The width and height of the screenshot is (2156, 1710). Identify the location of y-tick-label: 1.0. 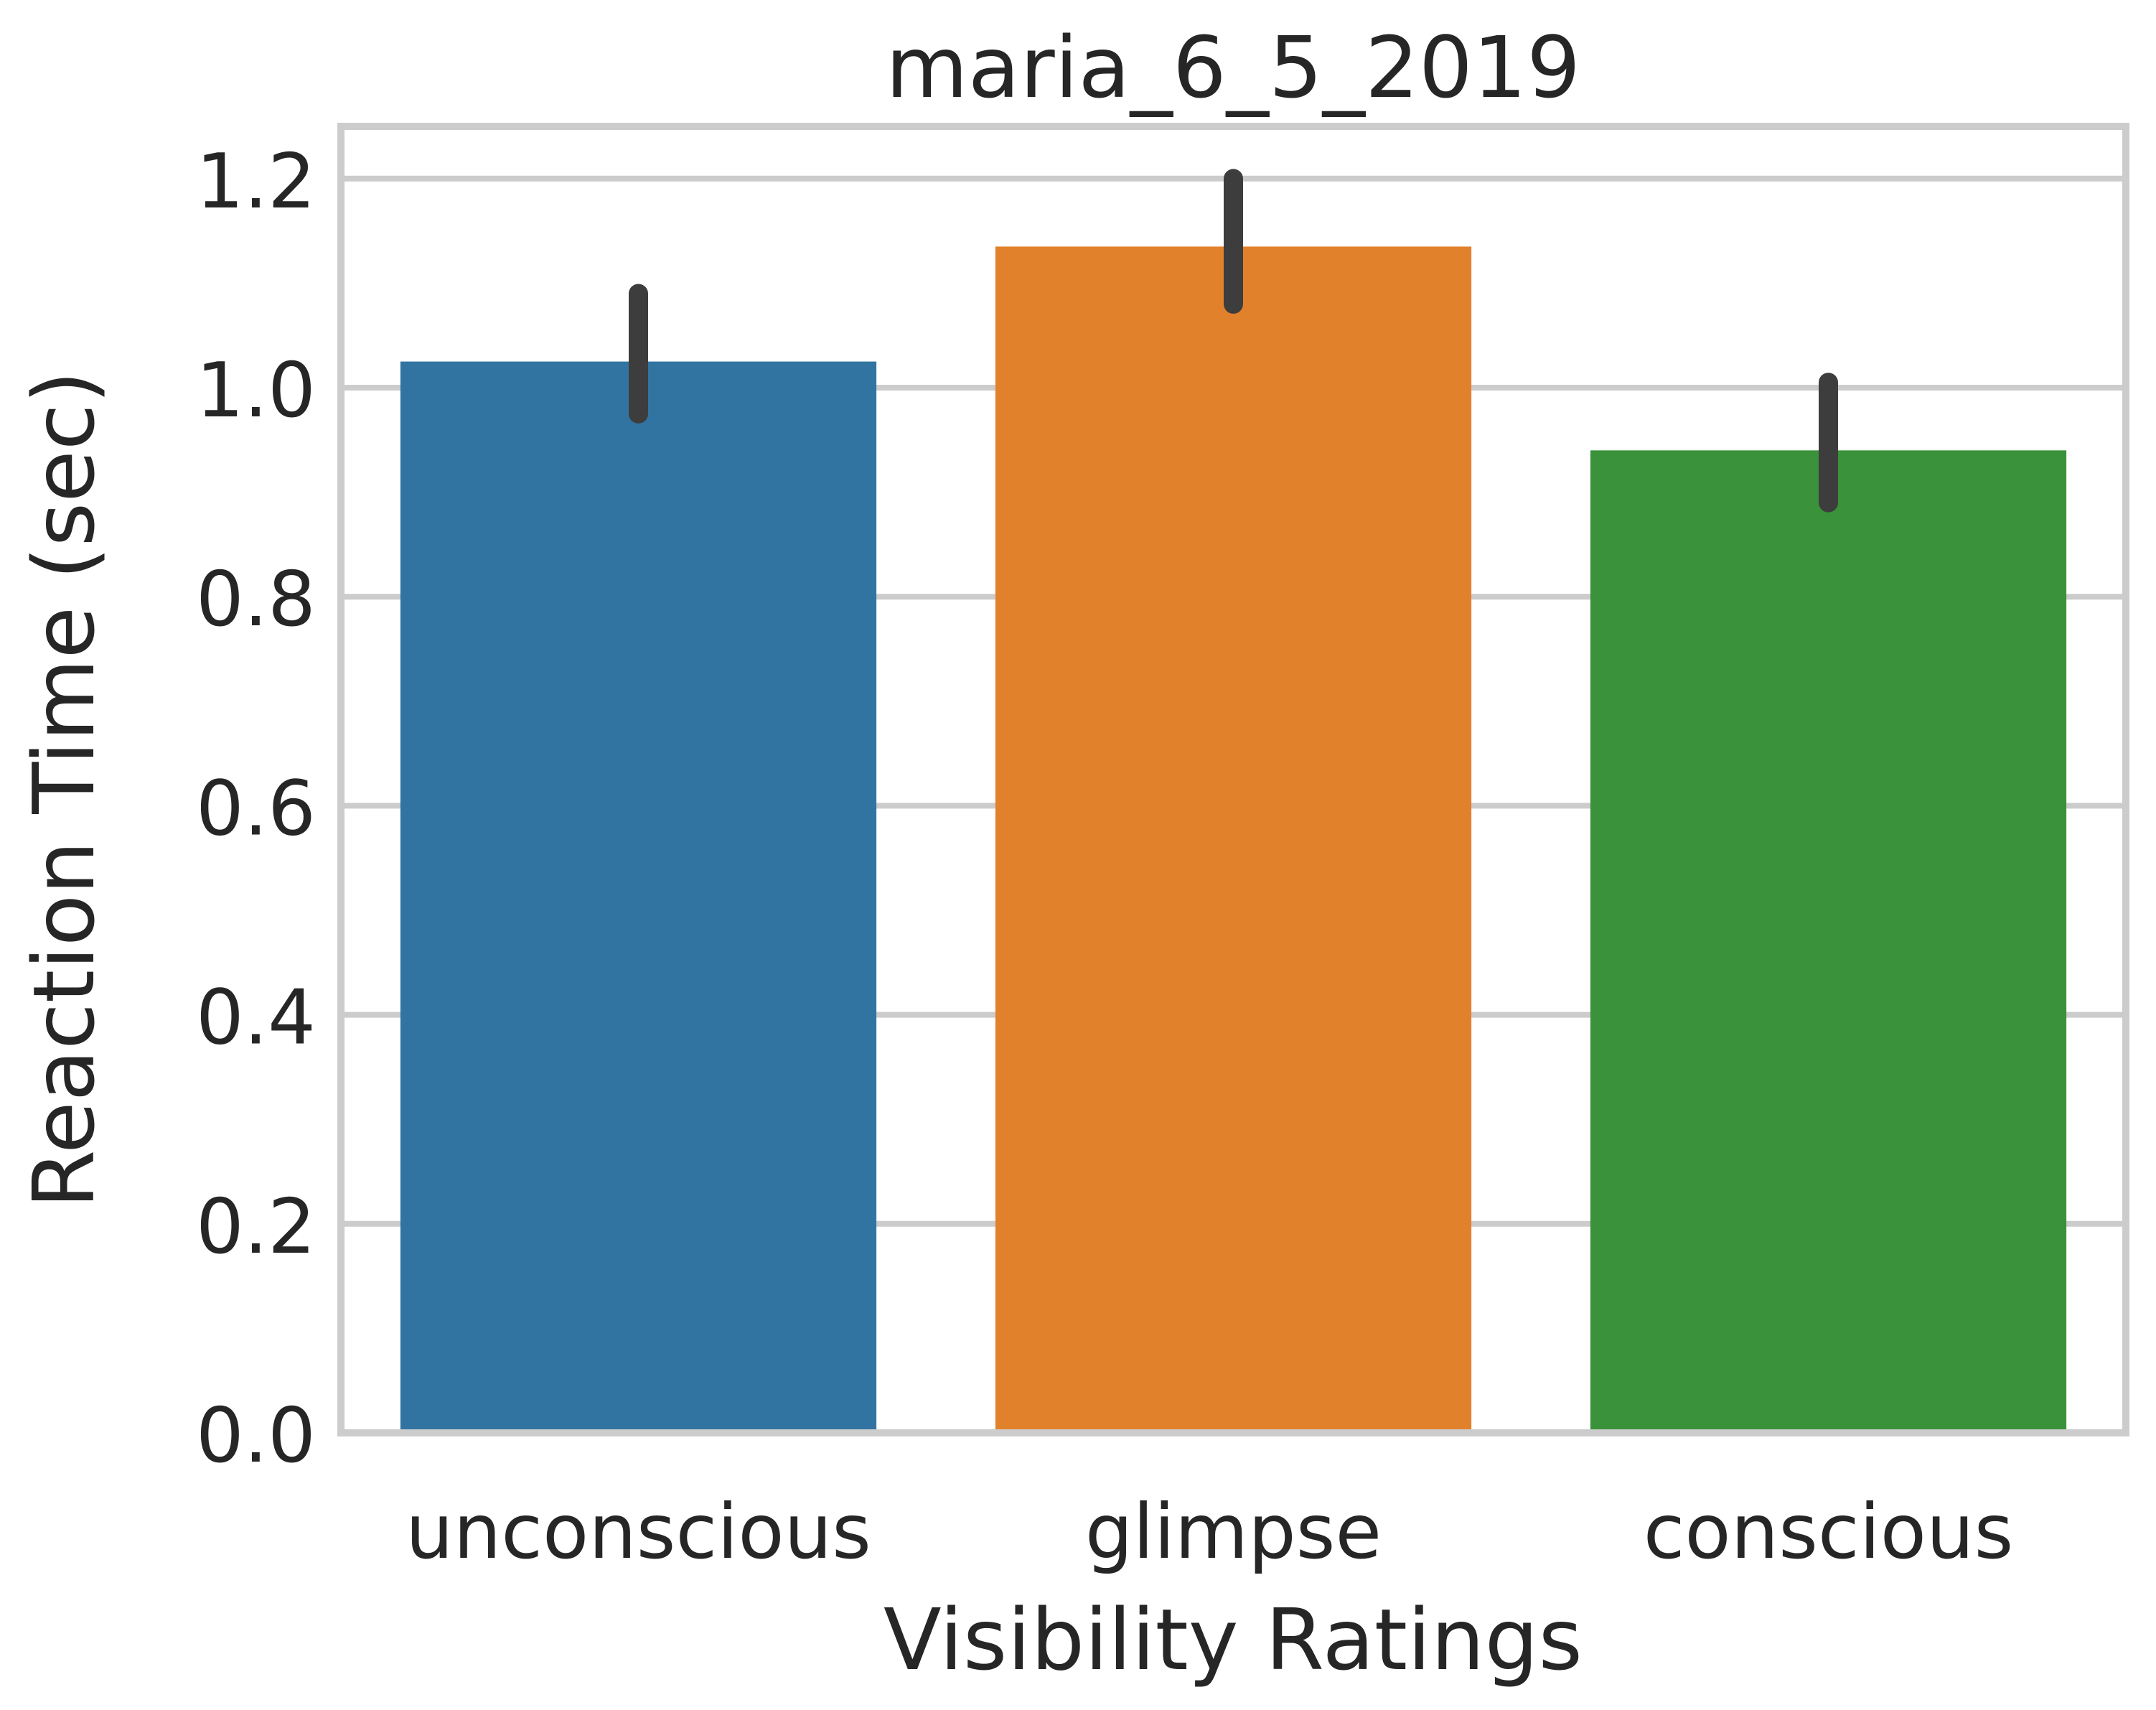
(256, 390).